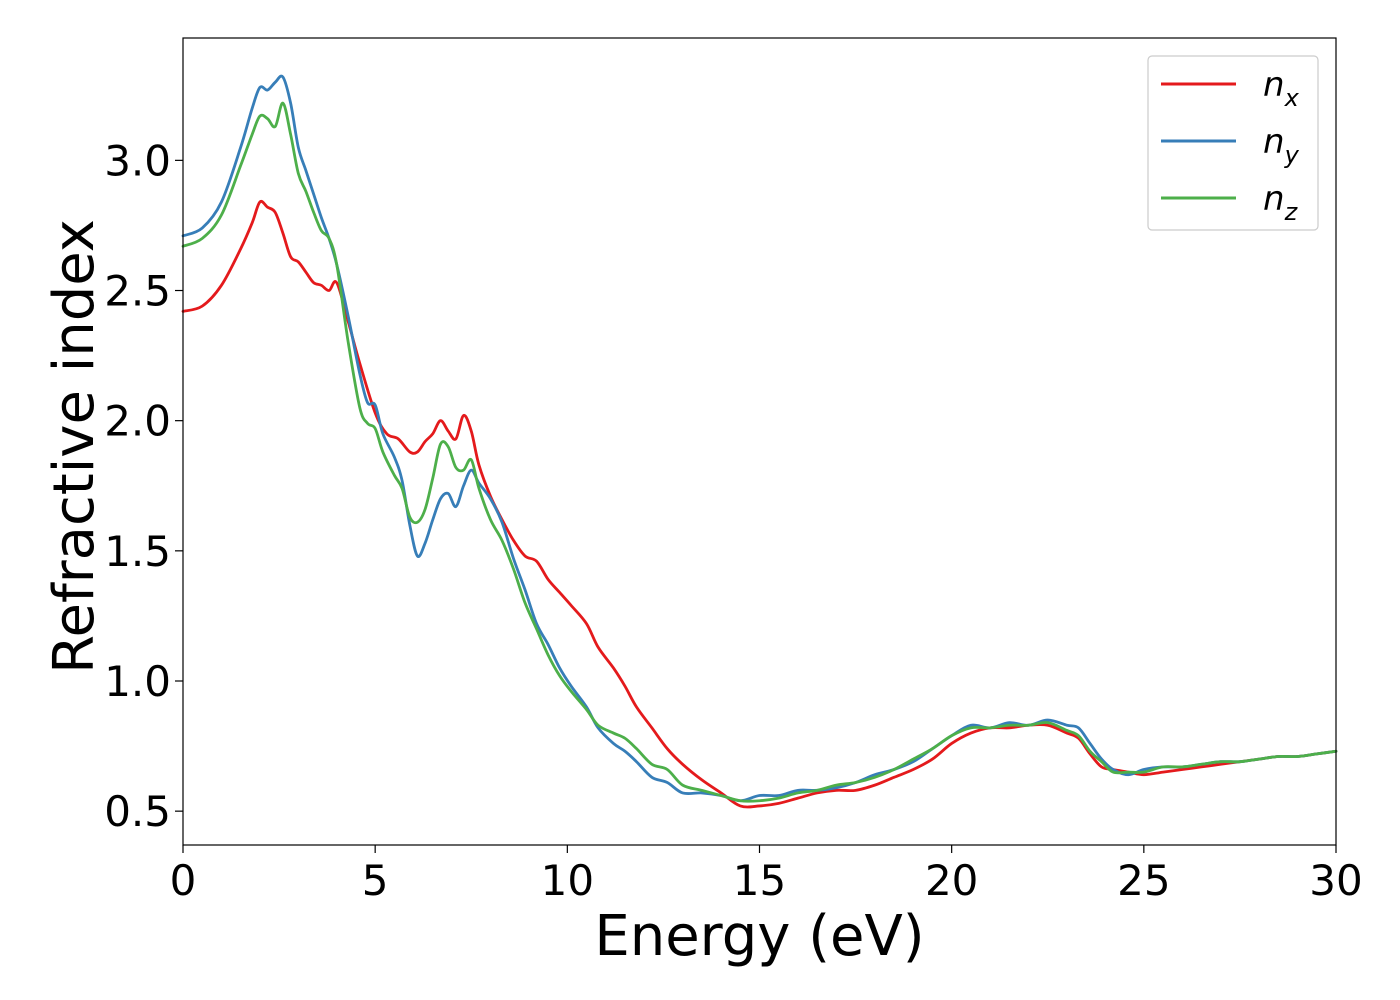  I want to click on x-axis-label: Energy (eV), so click(759, 936).